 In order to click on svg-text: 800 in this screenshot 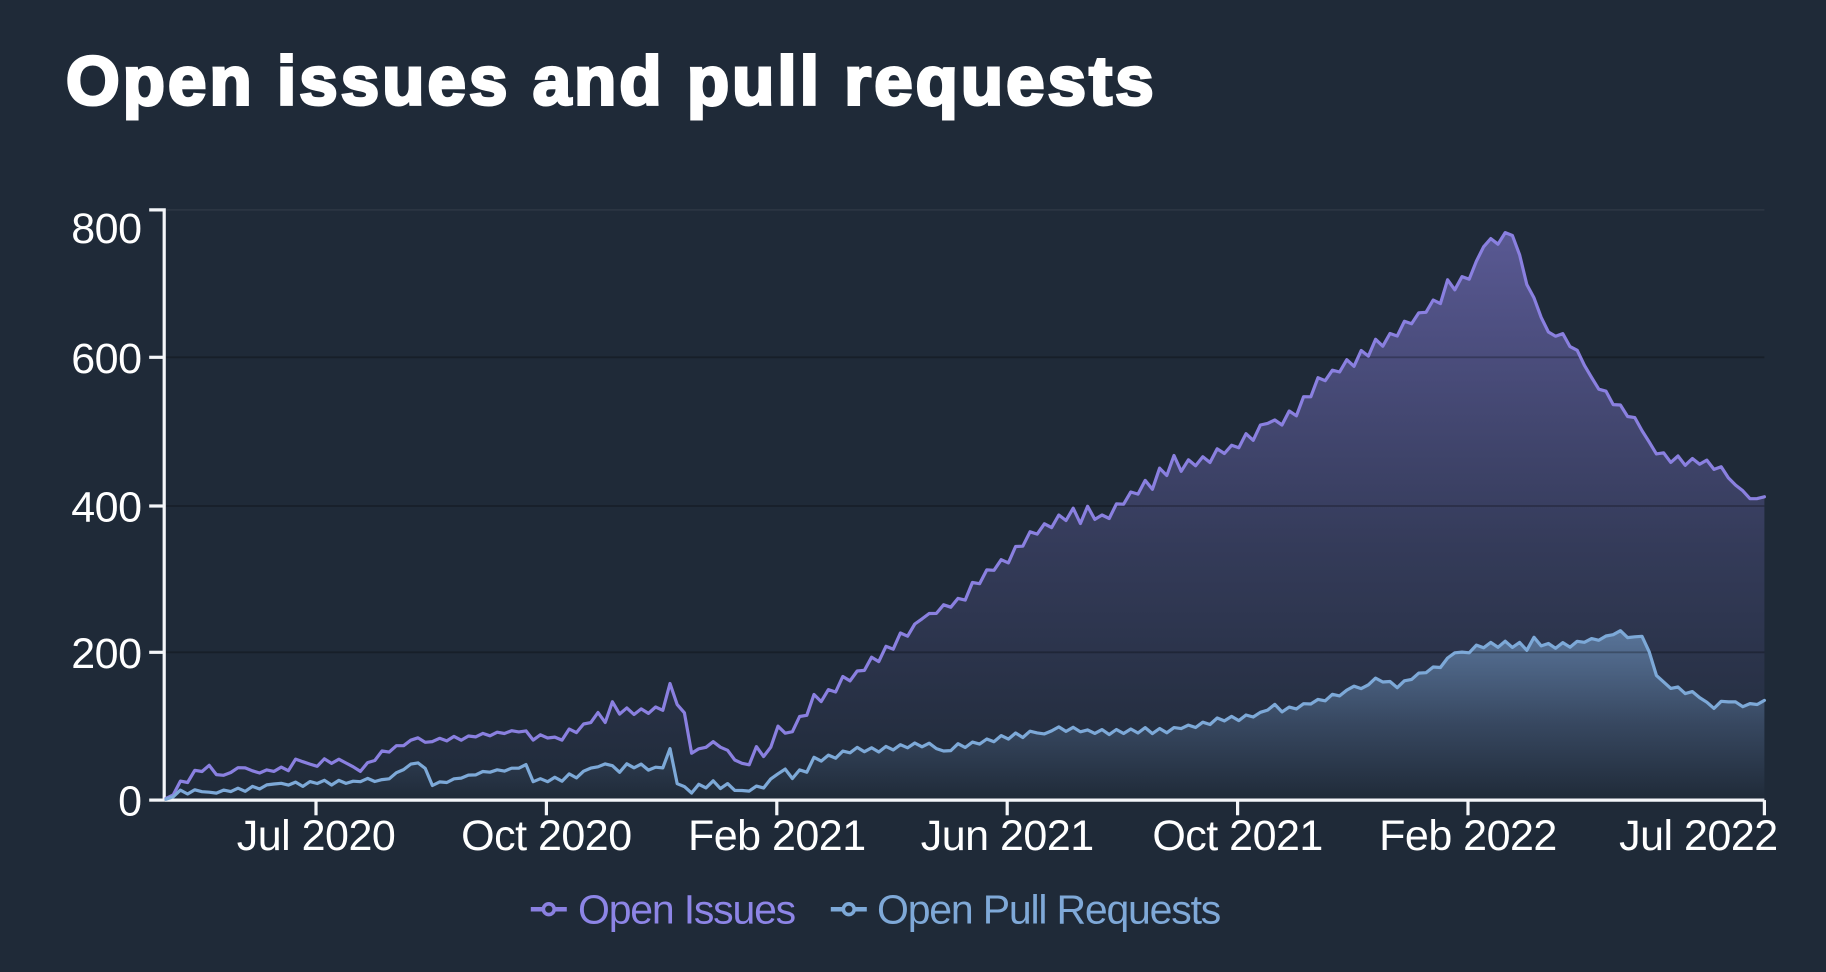, I will do `click(106, 229)`.